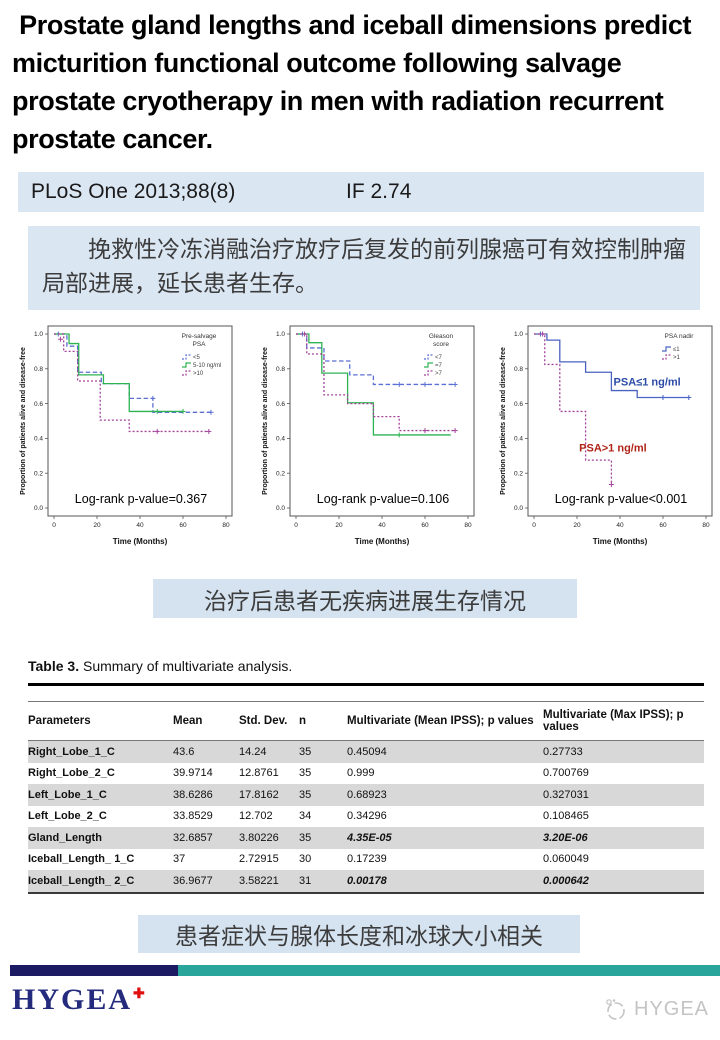 This screenshot has width=720, height=1040. What do you see at coordinates (259, 859) in the screenshot?
I see `cell-sd: 2.72915` at bounding box center [259, 859].